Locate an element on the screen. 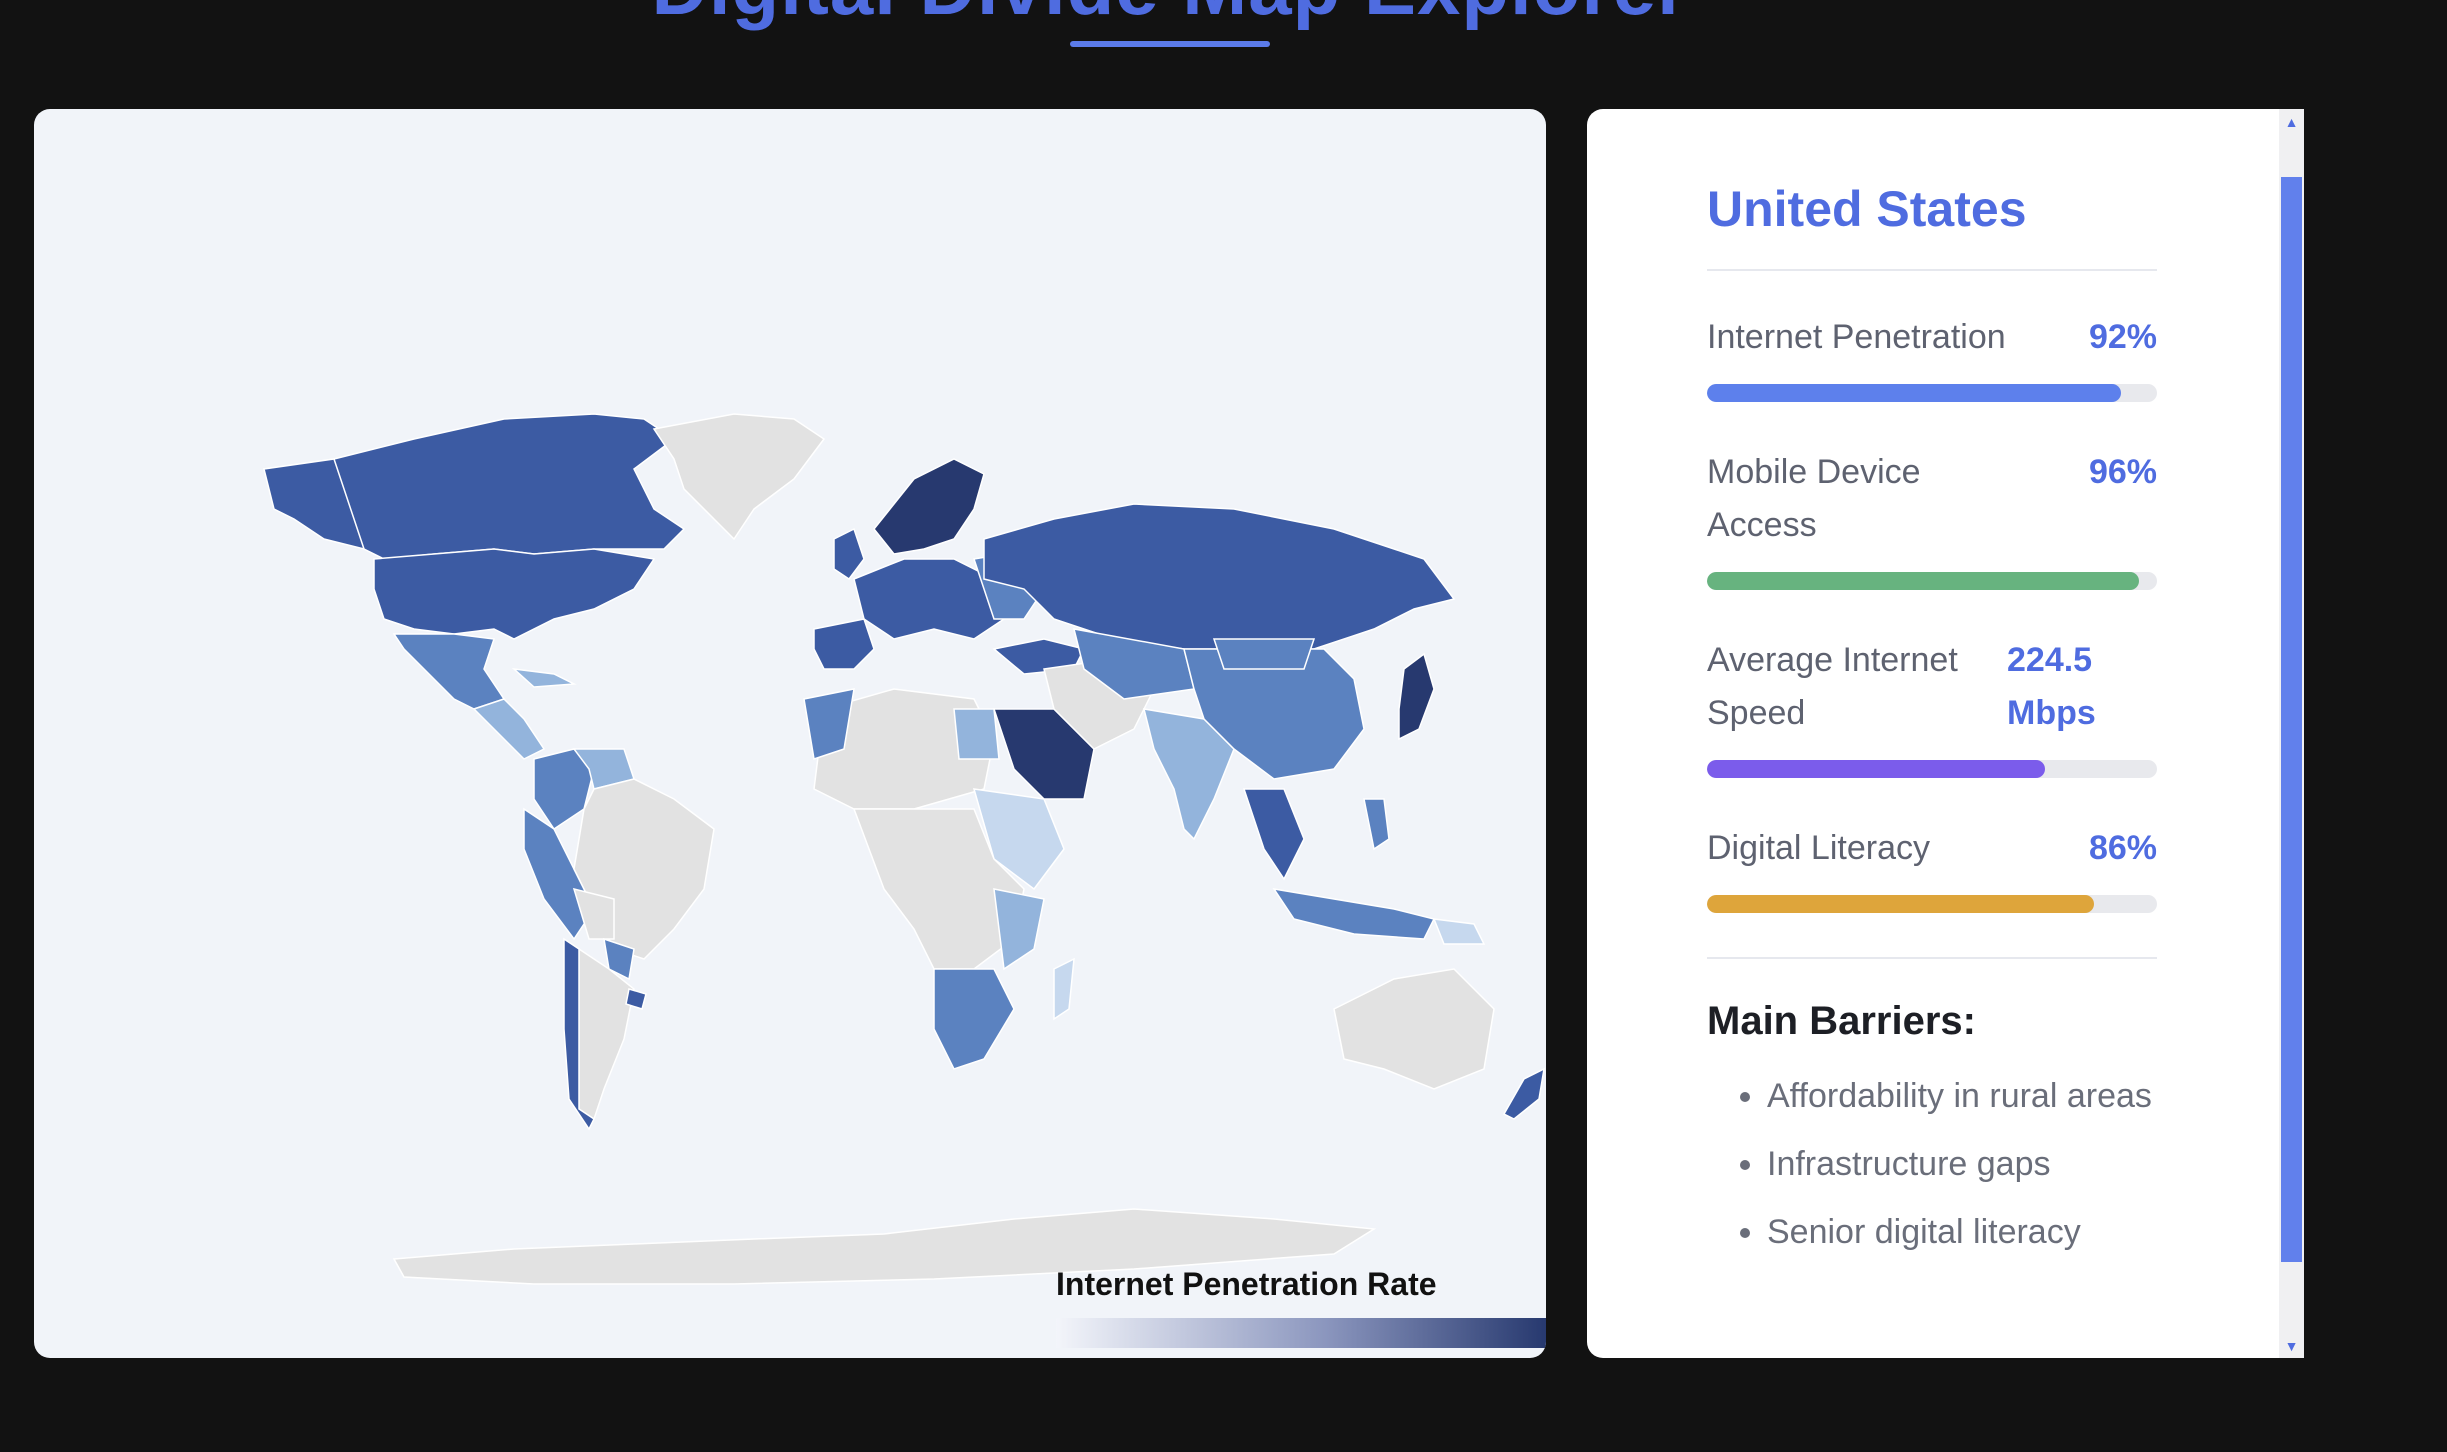  country-mexico is located at coordinates (449, 671).